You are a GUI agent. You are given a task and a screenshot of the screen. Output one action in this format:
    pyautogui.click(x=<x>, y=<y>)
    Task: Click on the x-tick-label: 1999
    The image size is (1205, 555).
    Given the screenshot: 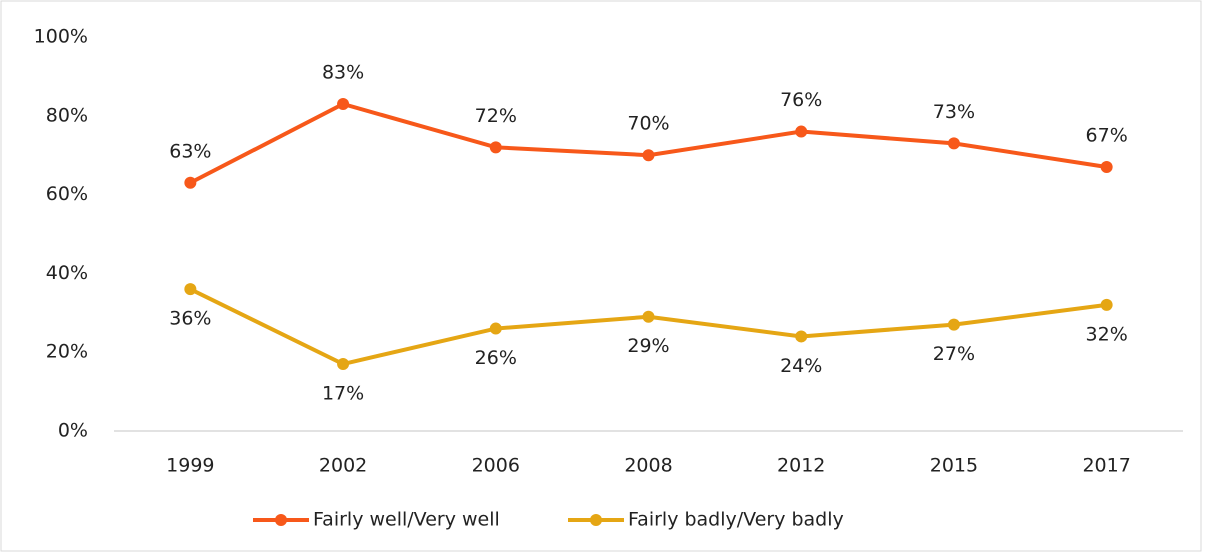 What is the action you would take?
    pyautogui.click(x=190, y=466)
    